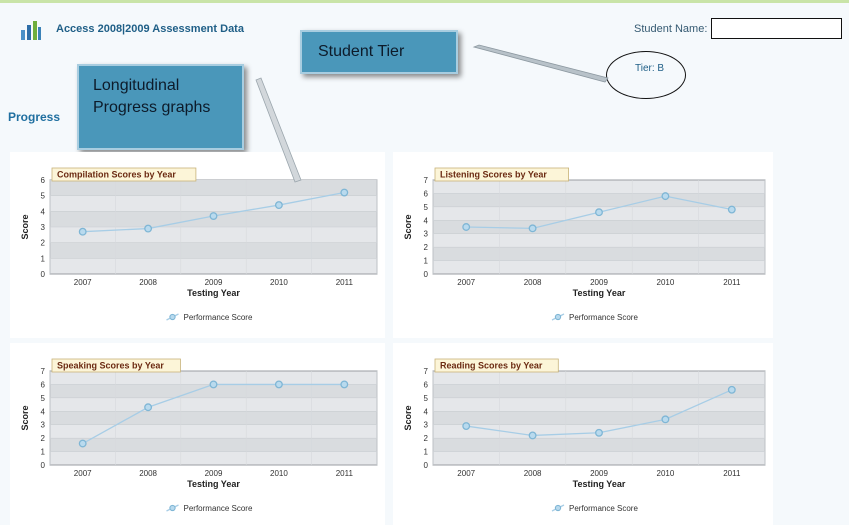 The height and width of the screenshot is (525, 849). Describe the element at coordinates (599, 473) in the screenshot. I see `x-tick-label: 2009` at that location.